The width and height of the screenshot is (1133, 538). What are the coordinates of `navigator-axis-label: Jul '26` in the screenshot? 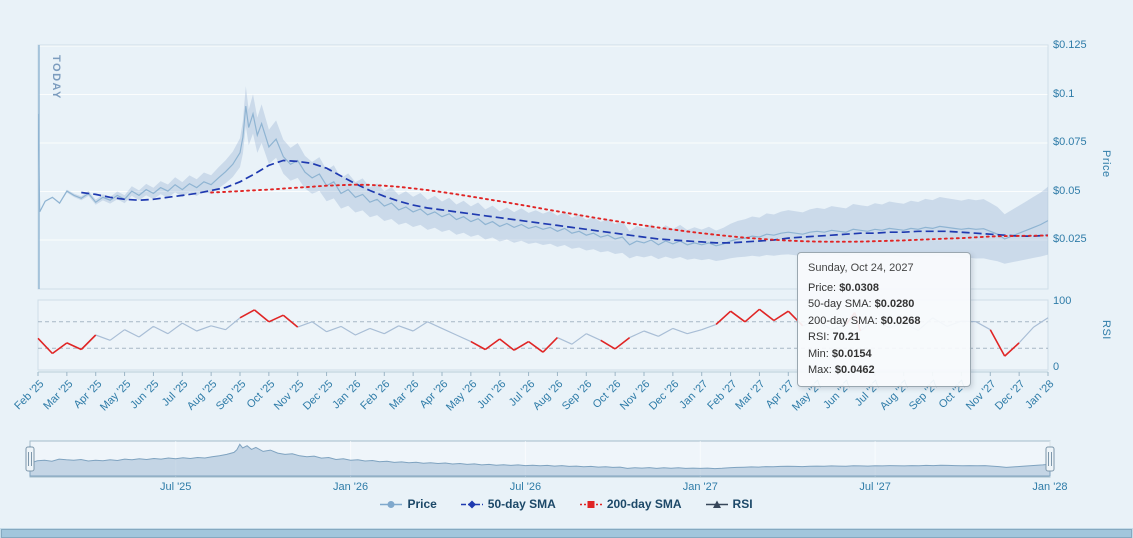 It's located at (525, 487).